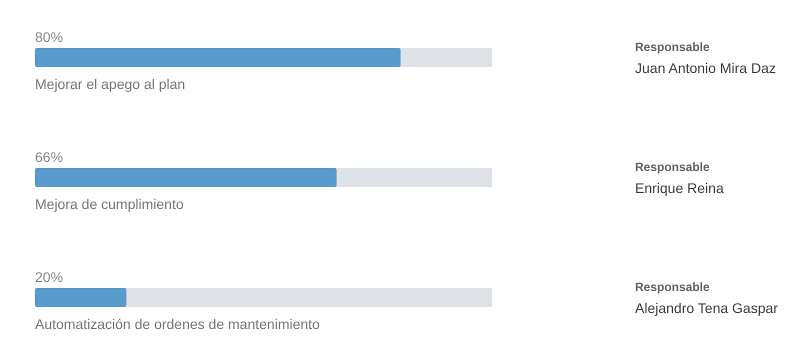  Describe the element at coordinates (705, 68) in the screenshot. I see `text: Juan Antonio Mira Daz` at that location.